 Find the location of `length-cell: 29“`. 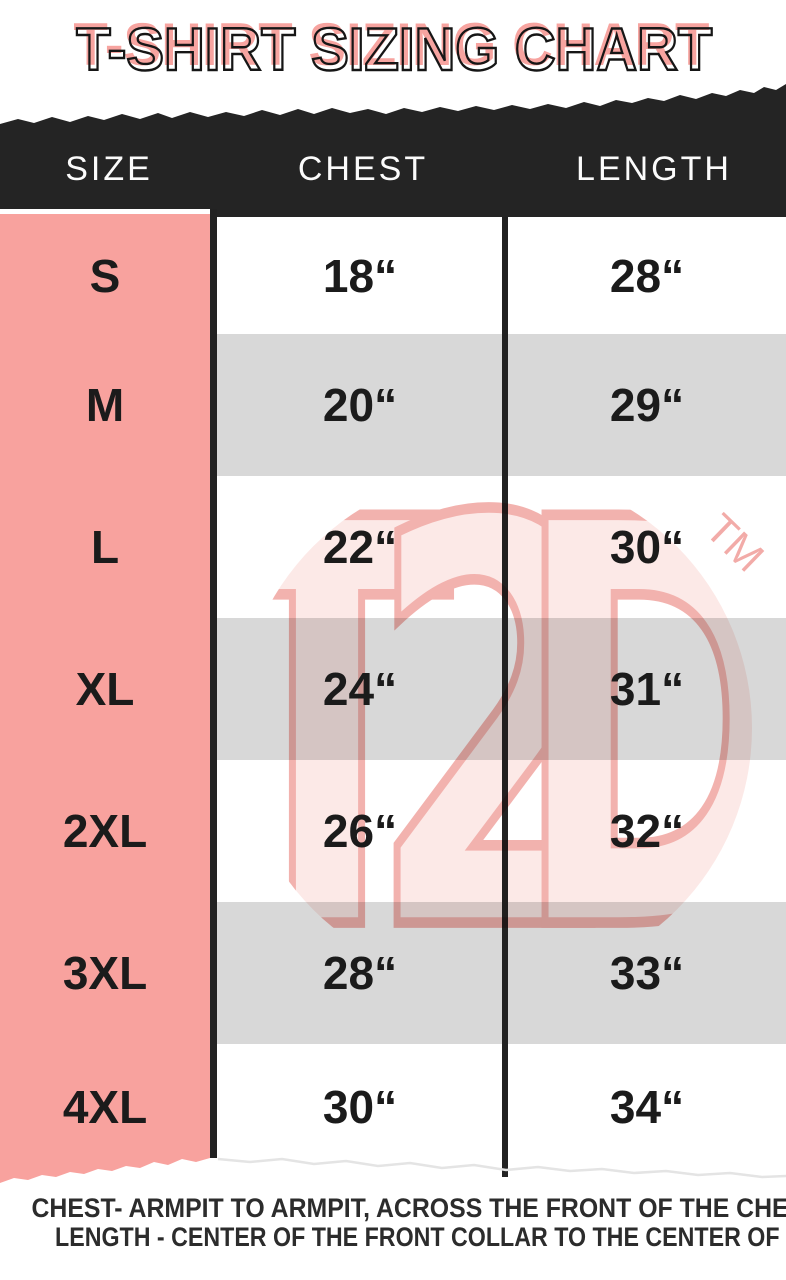

length-cell: 29“ is located at coordinates (647, 405).